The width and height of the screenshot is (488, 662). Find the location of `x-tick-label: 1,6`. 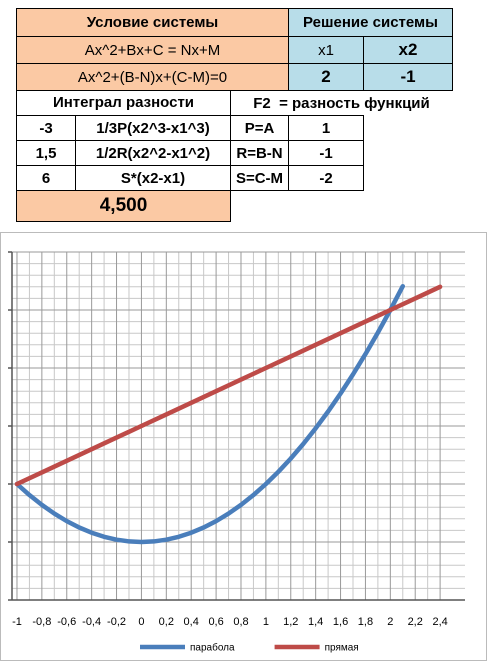

x-tick-label: 1,6 is located at coordinates (340, 622).